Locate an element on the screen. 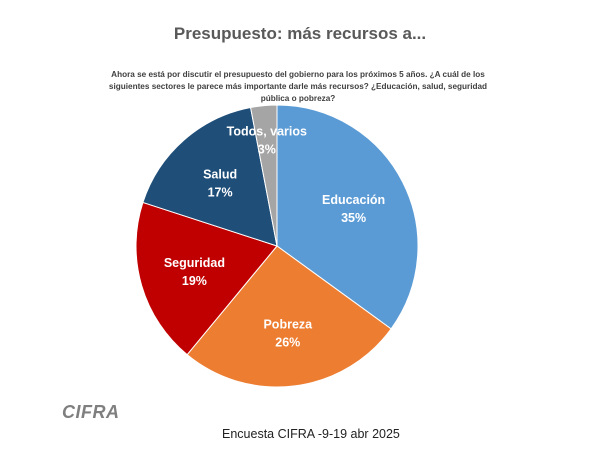 The width and height of the screenshot is (600, 450). pie-slice-todos-varios is located at coordinates (263, 175).